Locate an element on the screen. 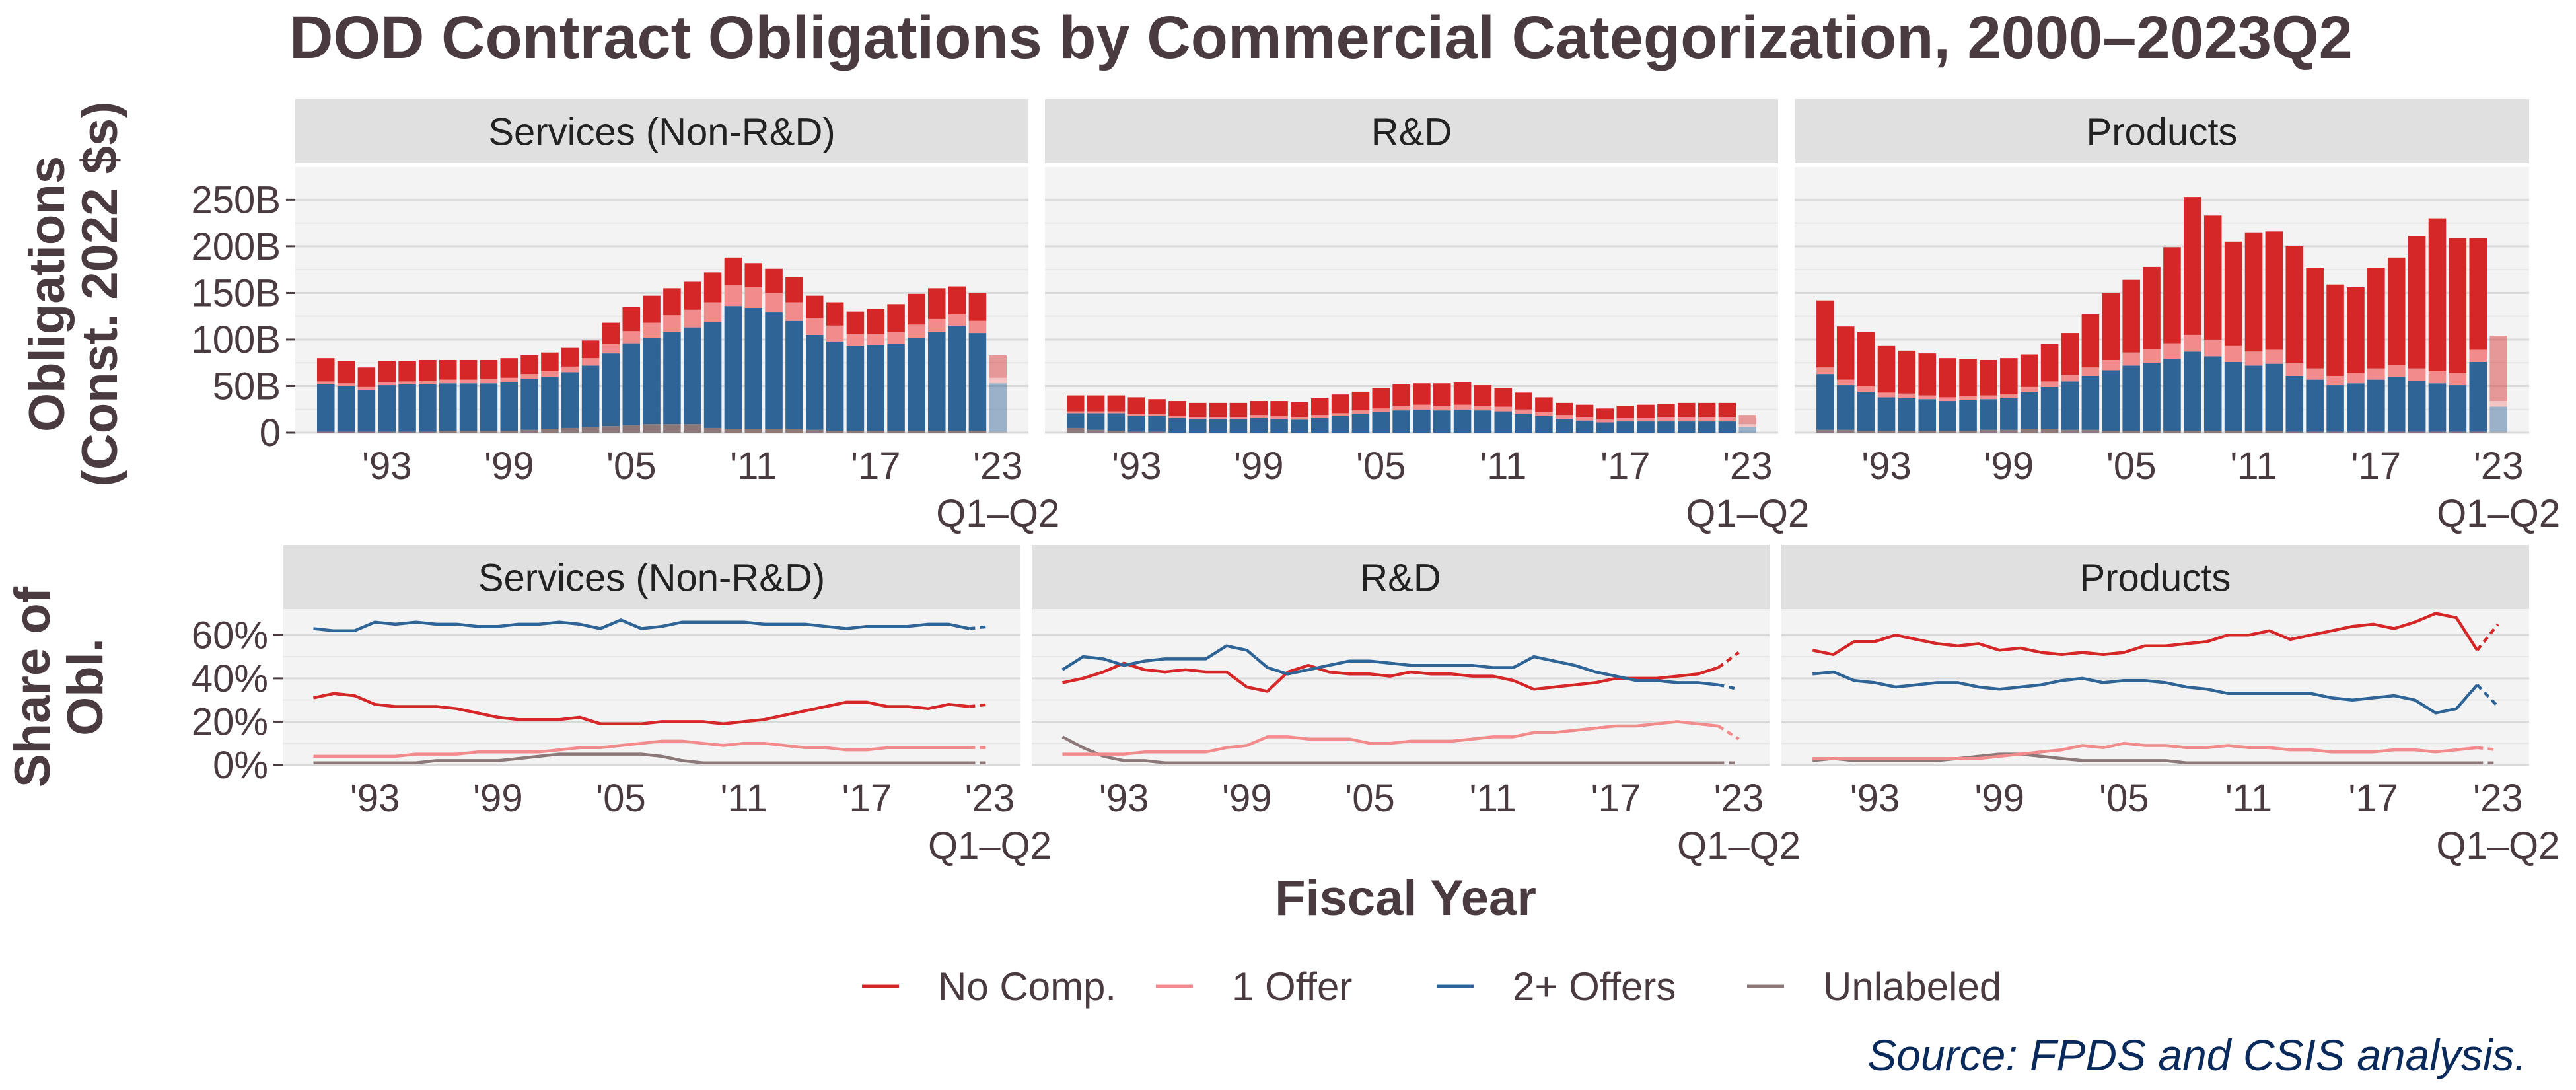 This screenshot has height=1090, width=2576. bottom-facet-2-x-tick-line: '93 is located at coordinates (1124, 798).